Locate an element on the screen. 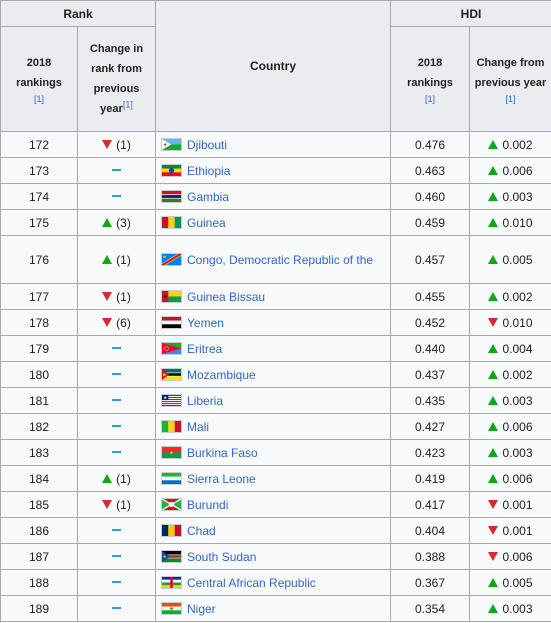 The height and width of the screenshot is (623, 551). rank-cell: 186 is located at coordinates (39, 530).